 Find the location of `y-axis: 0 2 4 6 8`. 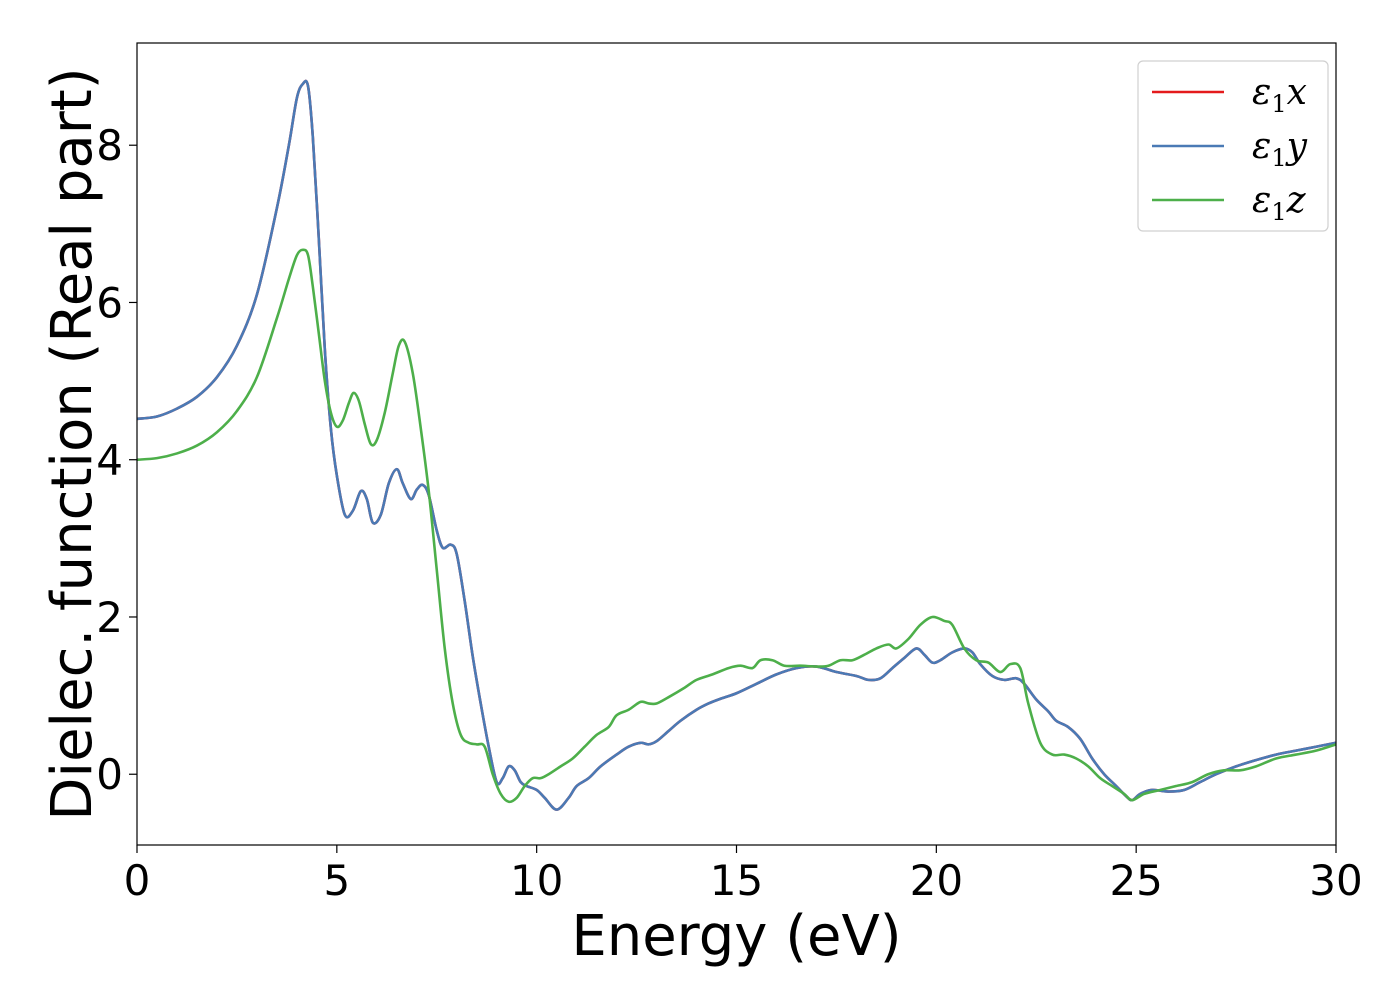

y-axis: 0 2 4 6 8 is located at coordinates (116, 460).